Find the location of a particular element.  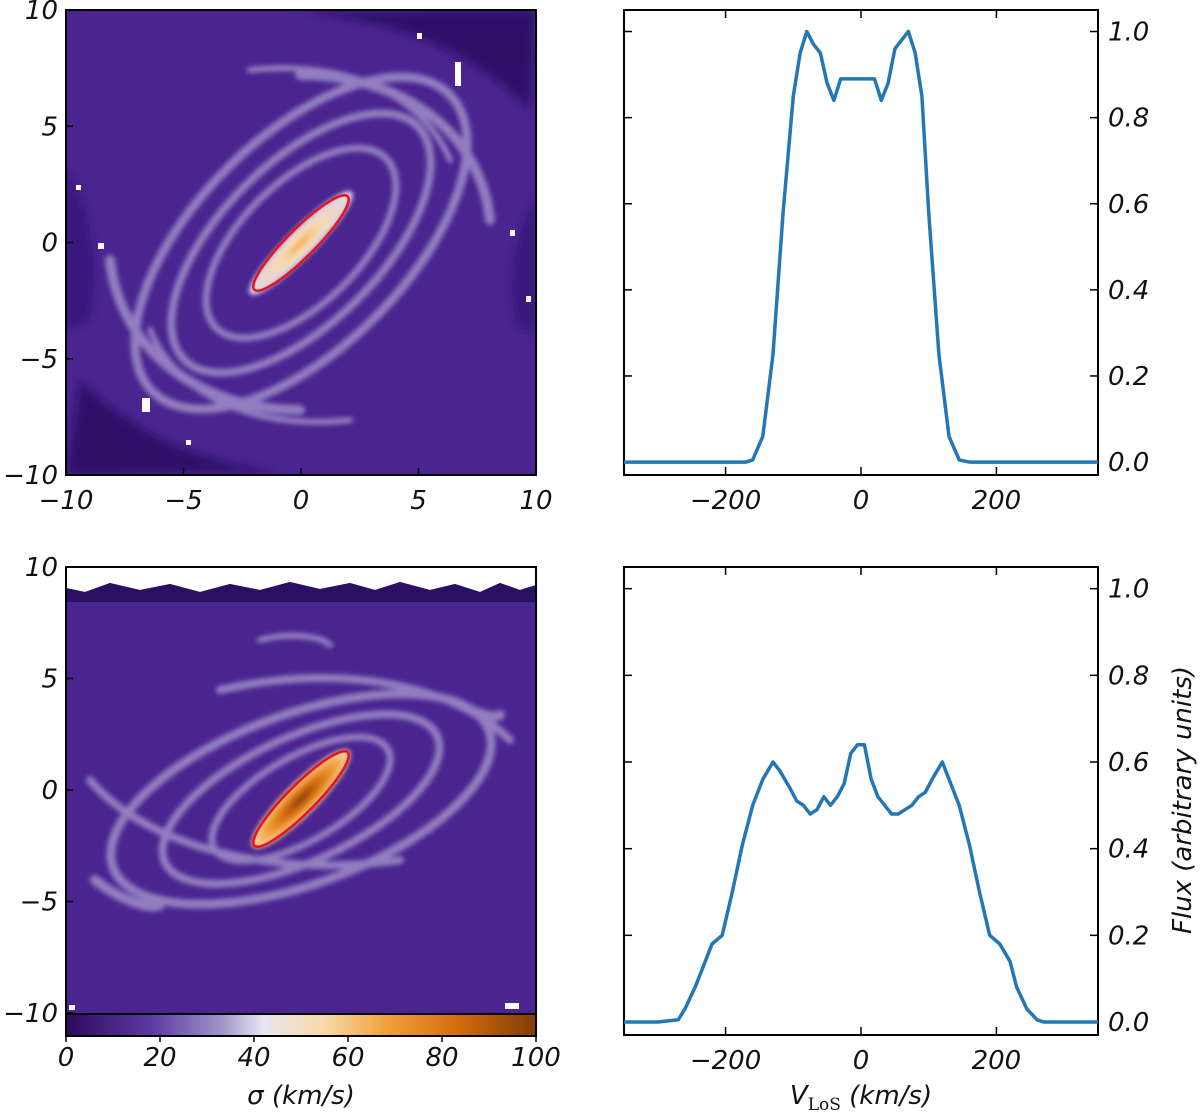

masked-pixels-top is located at coordinates (303, 239).